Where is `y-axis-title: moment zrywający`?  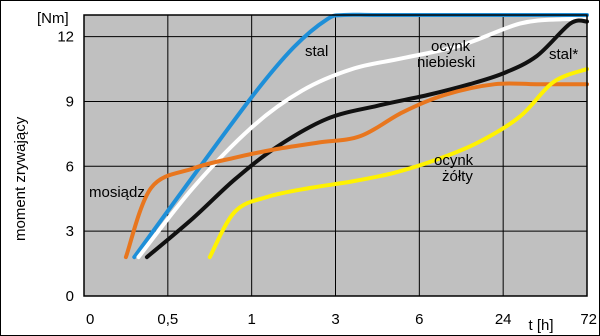 y-axis-title: moment zrywający is located at coordinates (20, 178).